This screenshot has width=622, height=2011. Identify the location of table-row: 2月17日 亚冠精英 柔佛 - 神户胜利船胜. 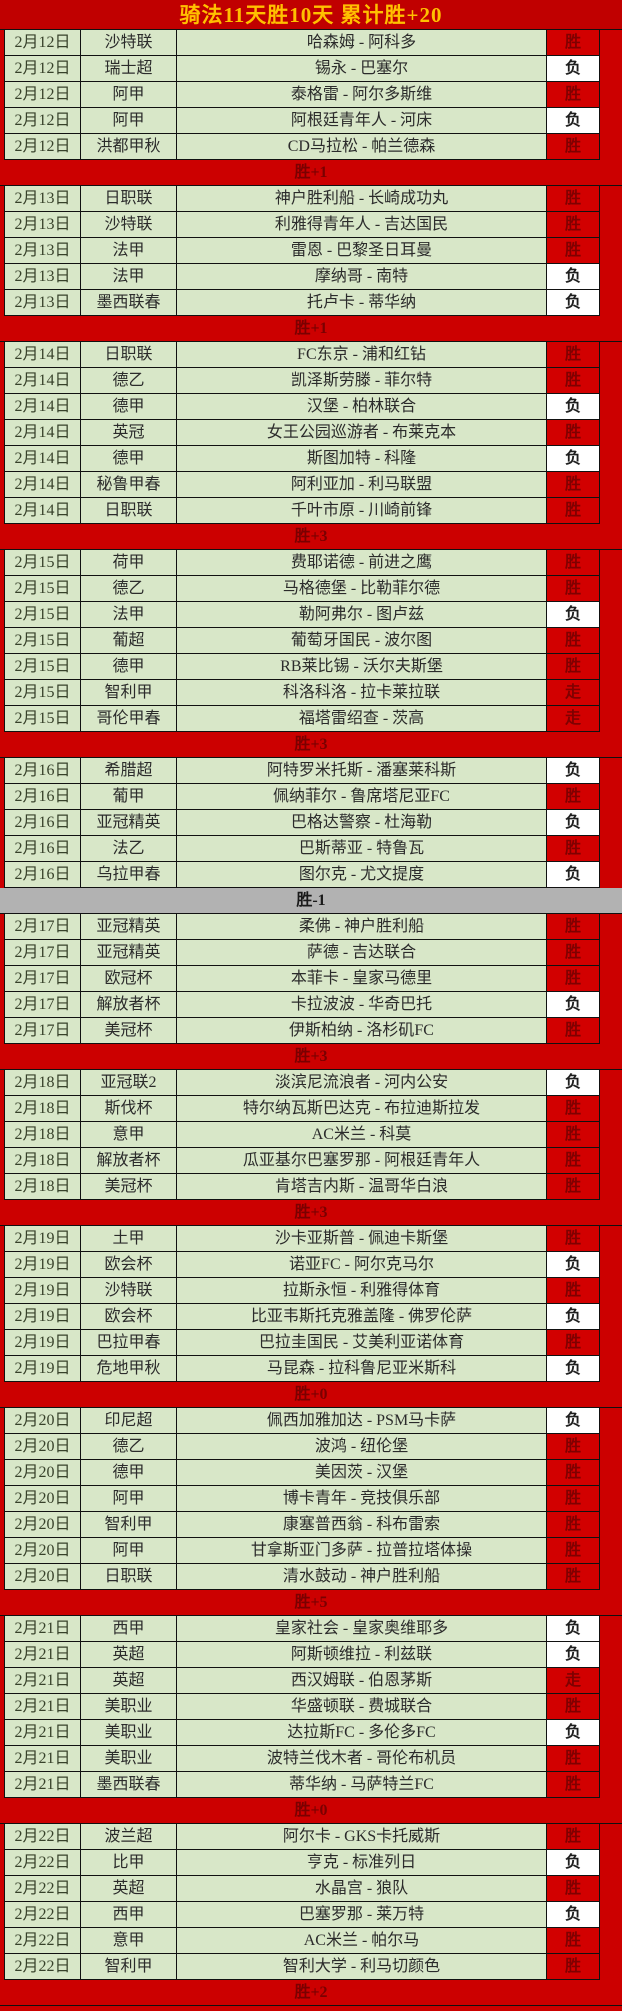
(302, 927).